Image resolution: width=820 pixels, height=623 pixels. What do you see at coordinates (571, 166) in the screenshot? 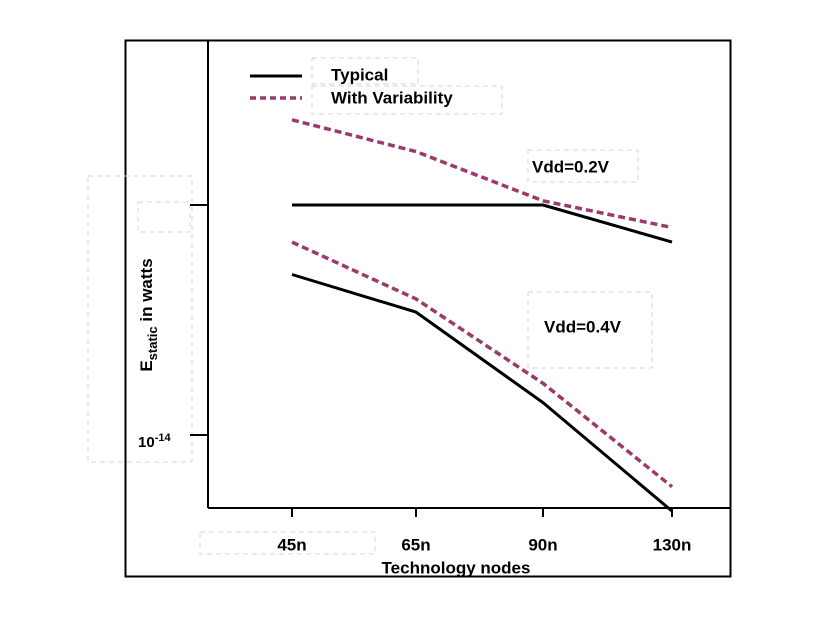
I see `annotation-vdd-0-2v: Vdd=0.2V` at bounding box center [571, 166].